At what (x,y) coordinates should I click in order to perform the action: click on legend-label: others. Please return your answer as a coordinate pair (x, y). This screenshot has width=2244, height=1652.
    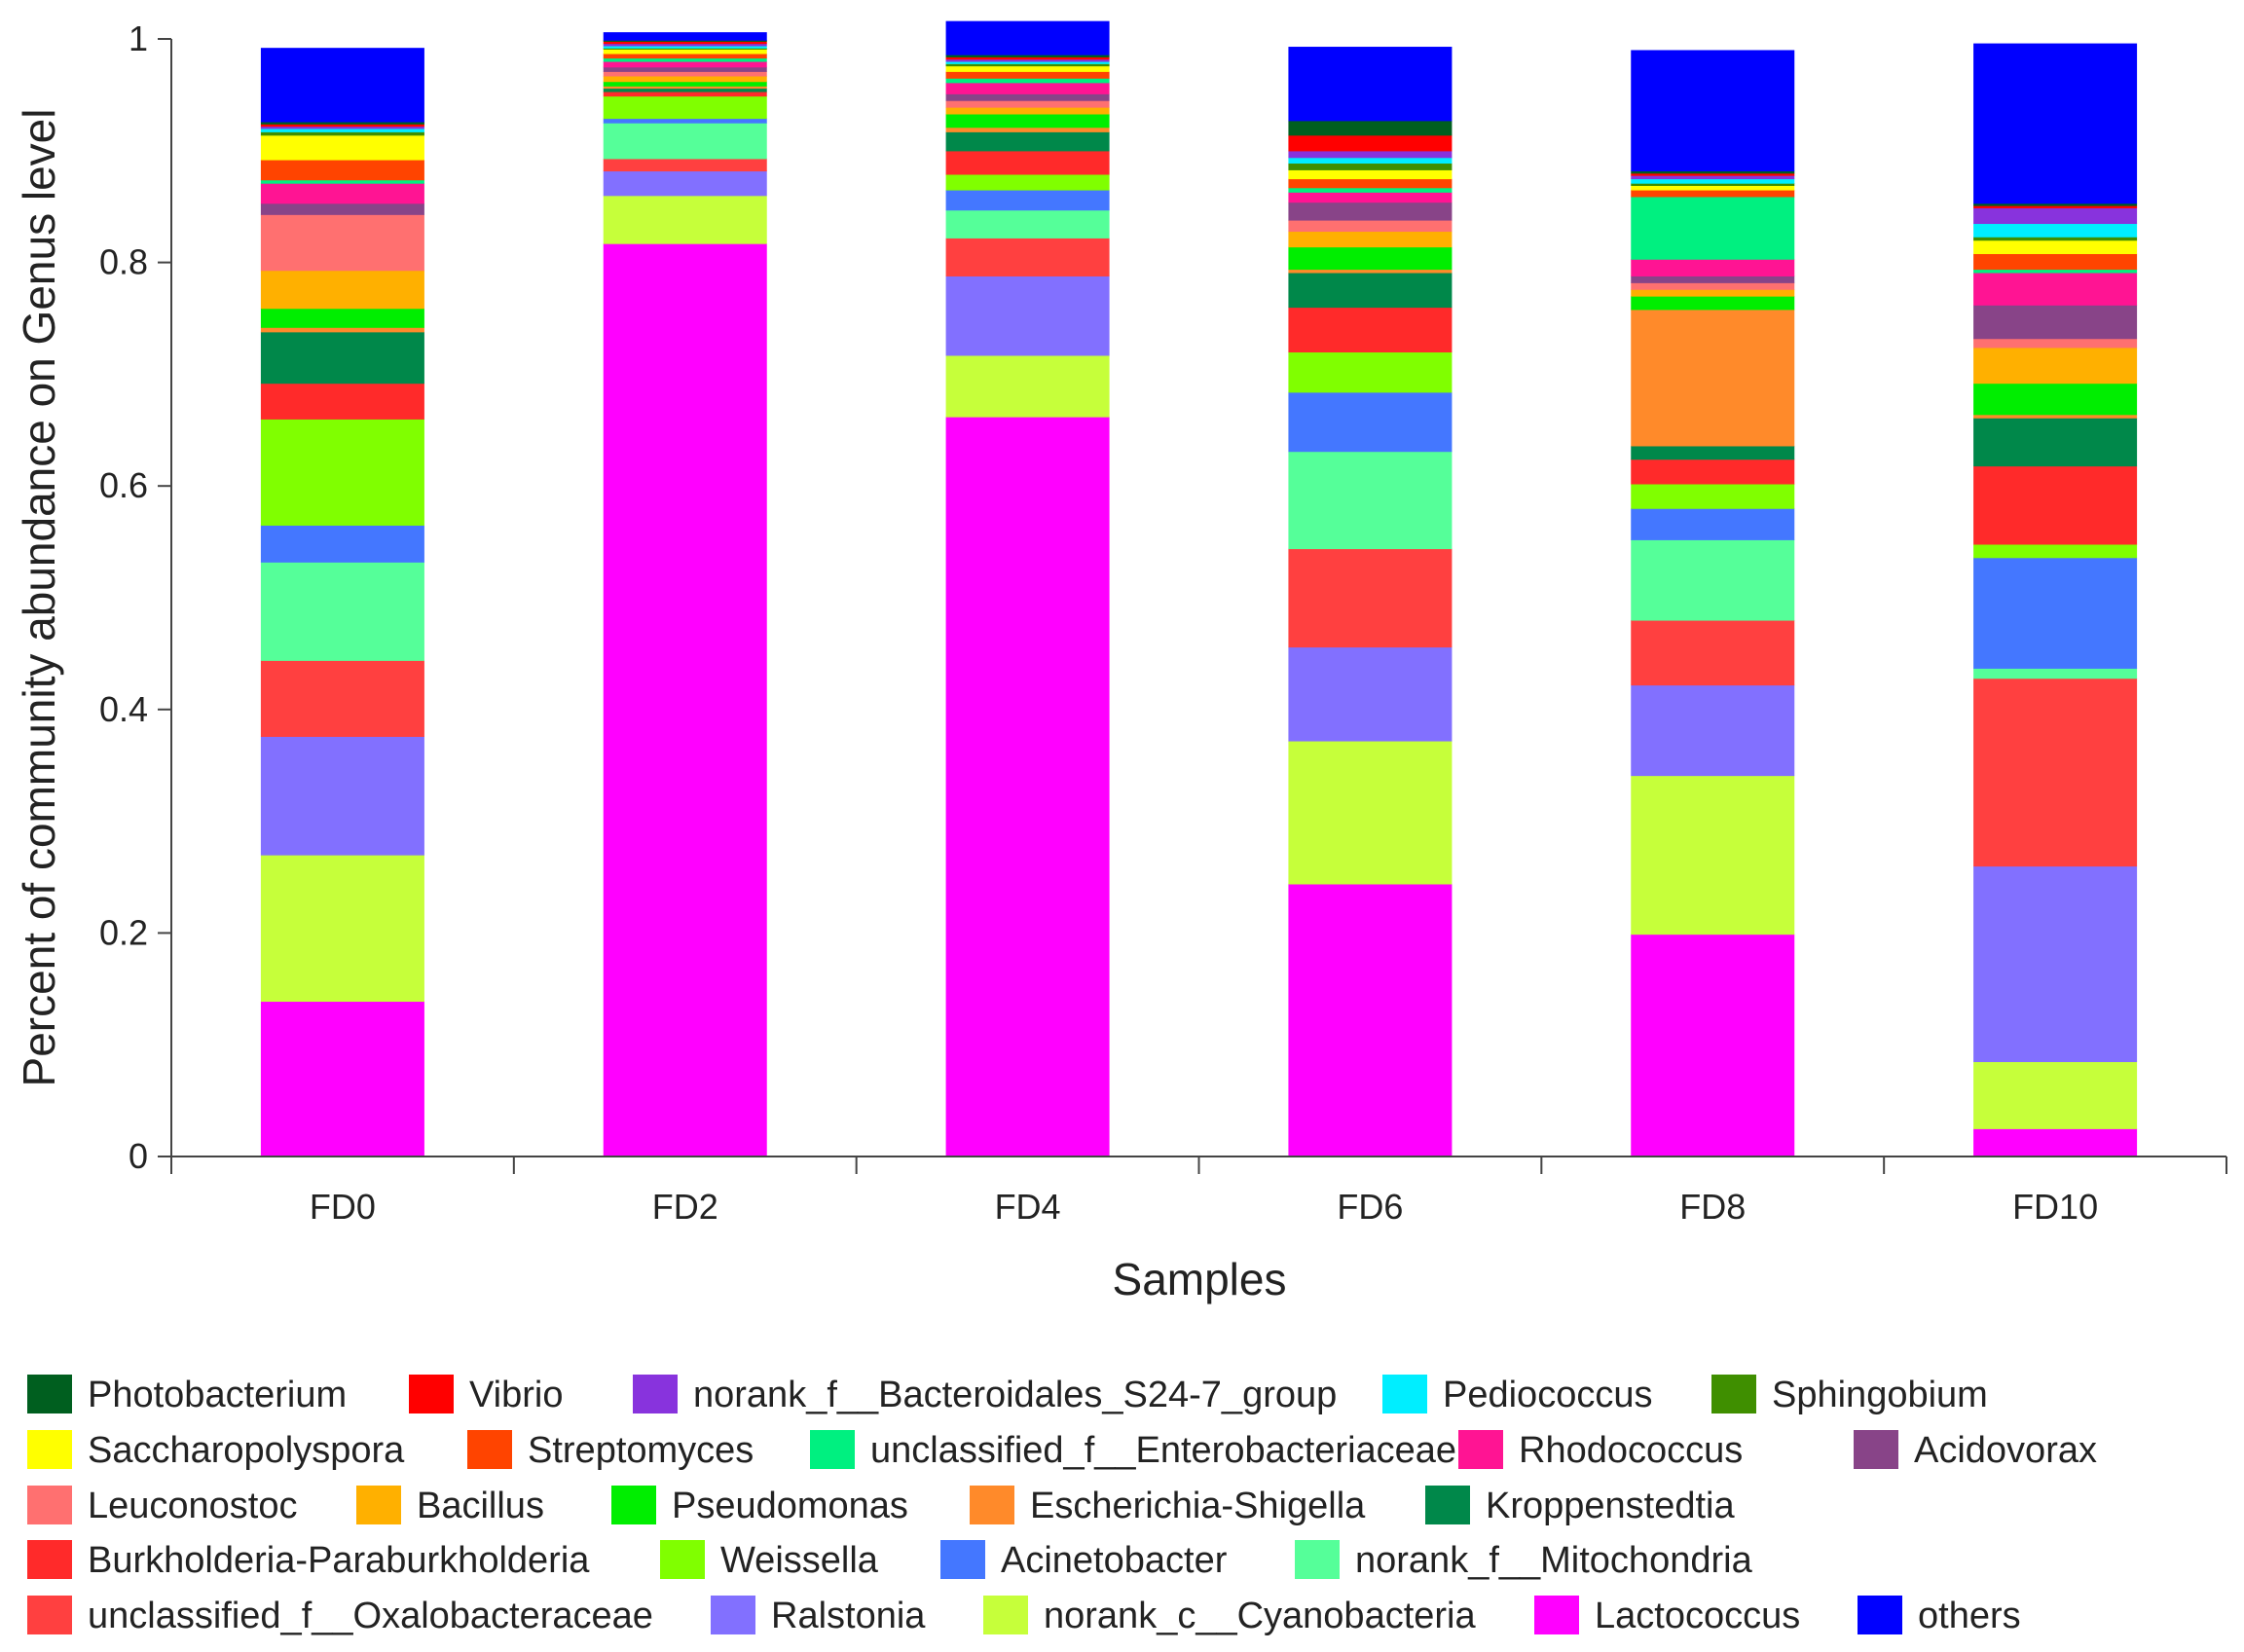
    Looking at the image, I should click on (1969, 1616).